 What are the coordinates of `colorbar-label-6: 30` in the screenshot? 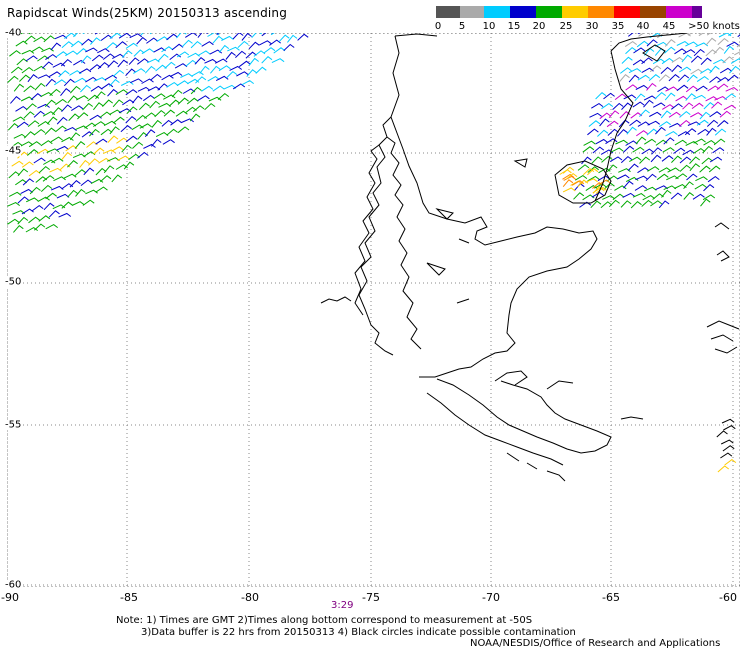 It's located at (592, 26).